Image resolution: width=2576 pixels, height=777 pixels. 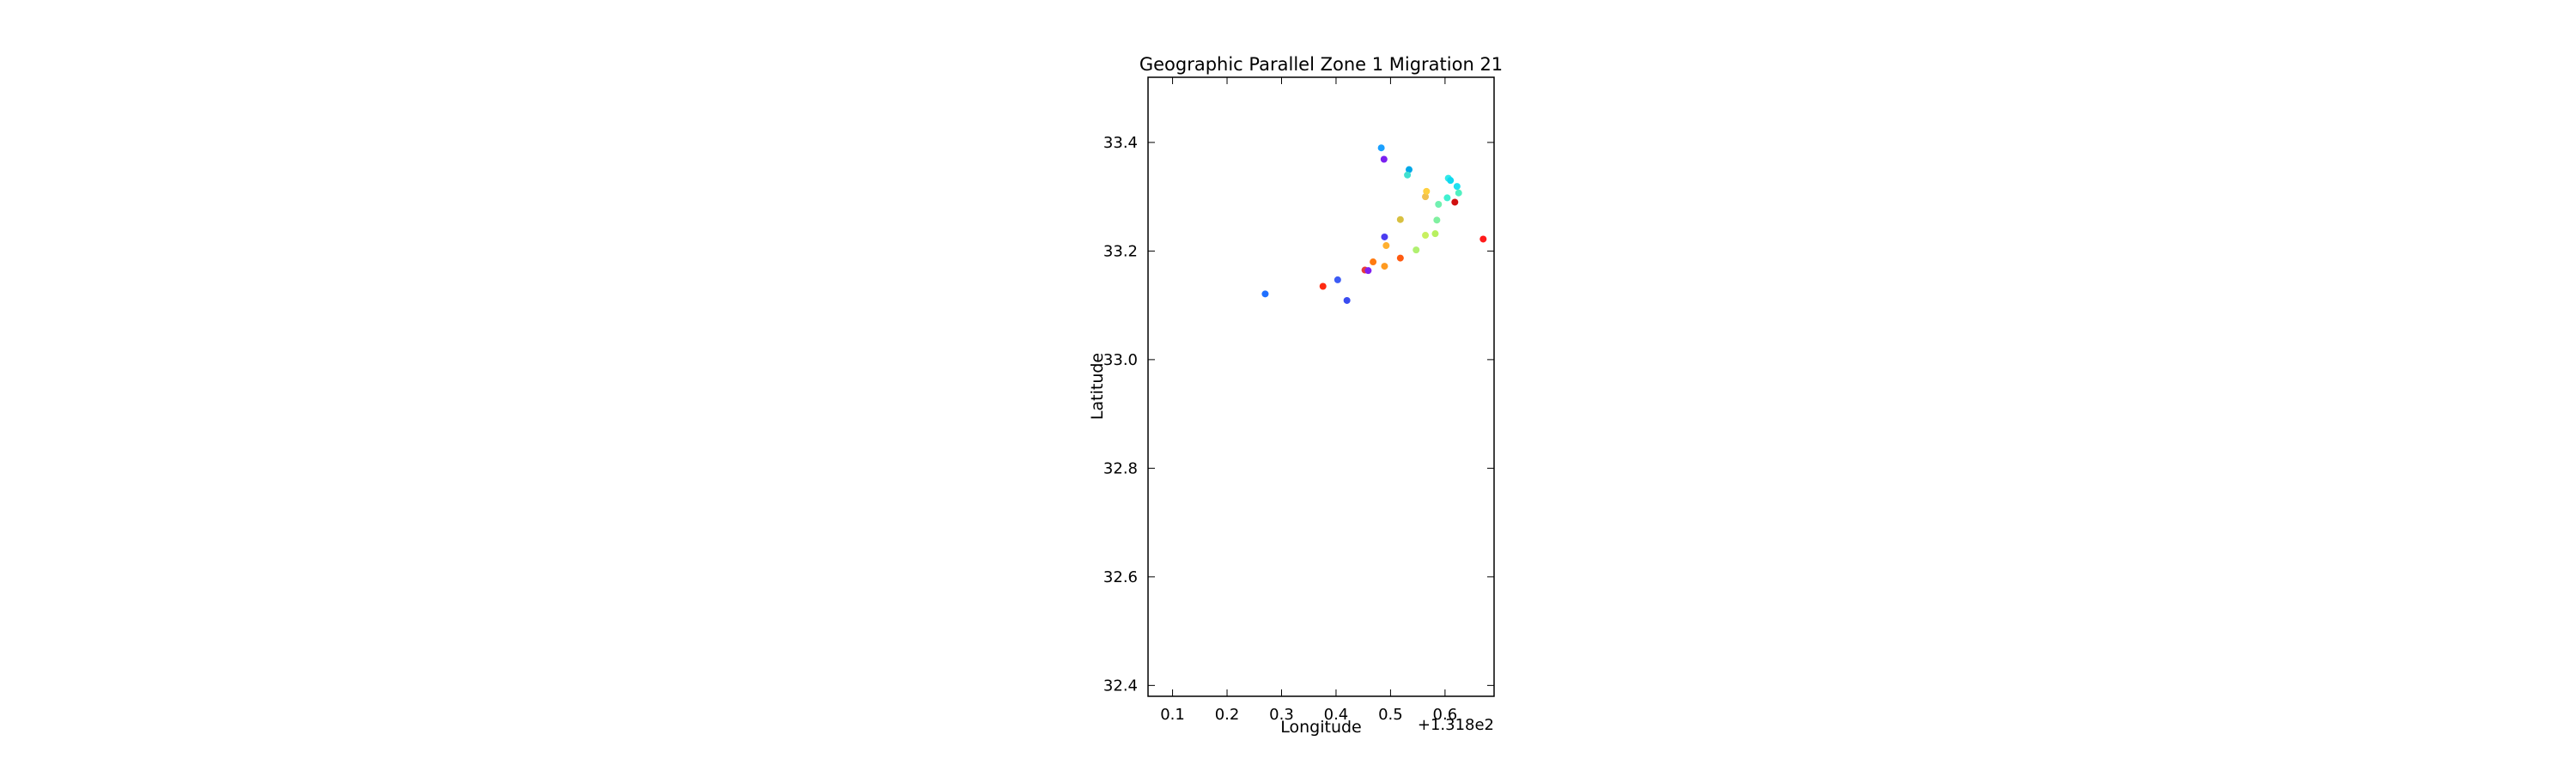 I want to click on plot-frame, so click(x=1321, y=386).